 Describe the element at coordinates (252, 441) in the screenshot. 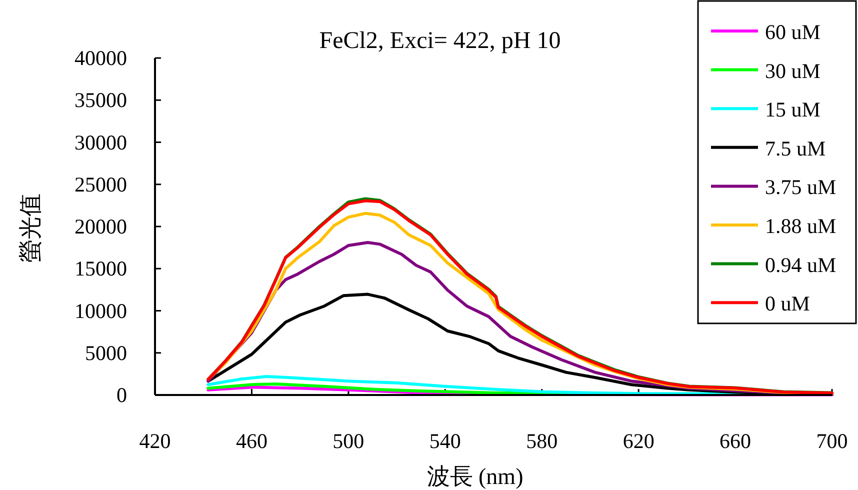

I see `x-tick-label: 460` at that location.